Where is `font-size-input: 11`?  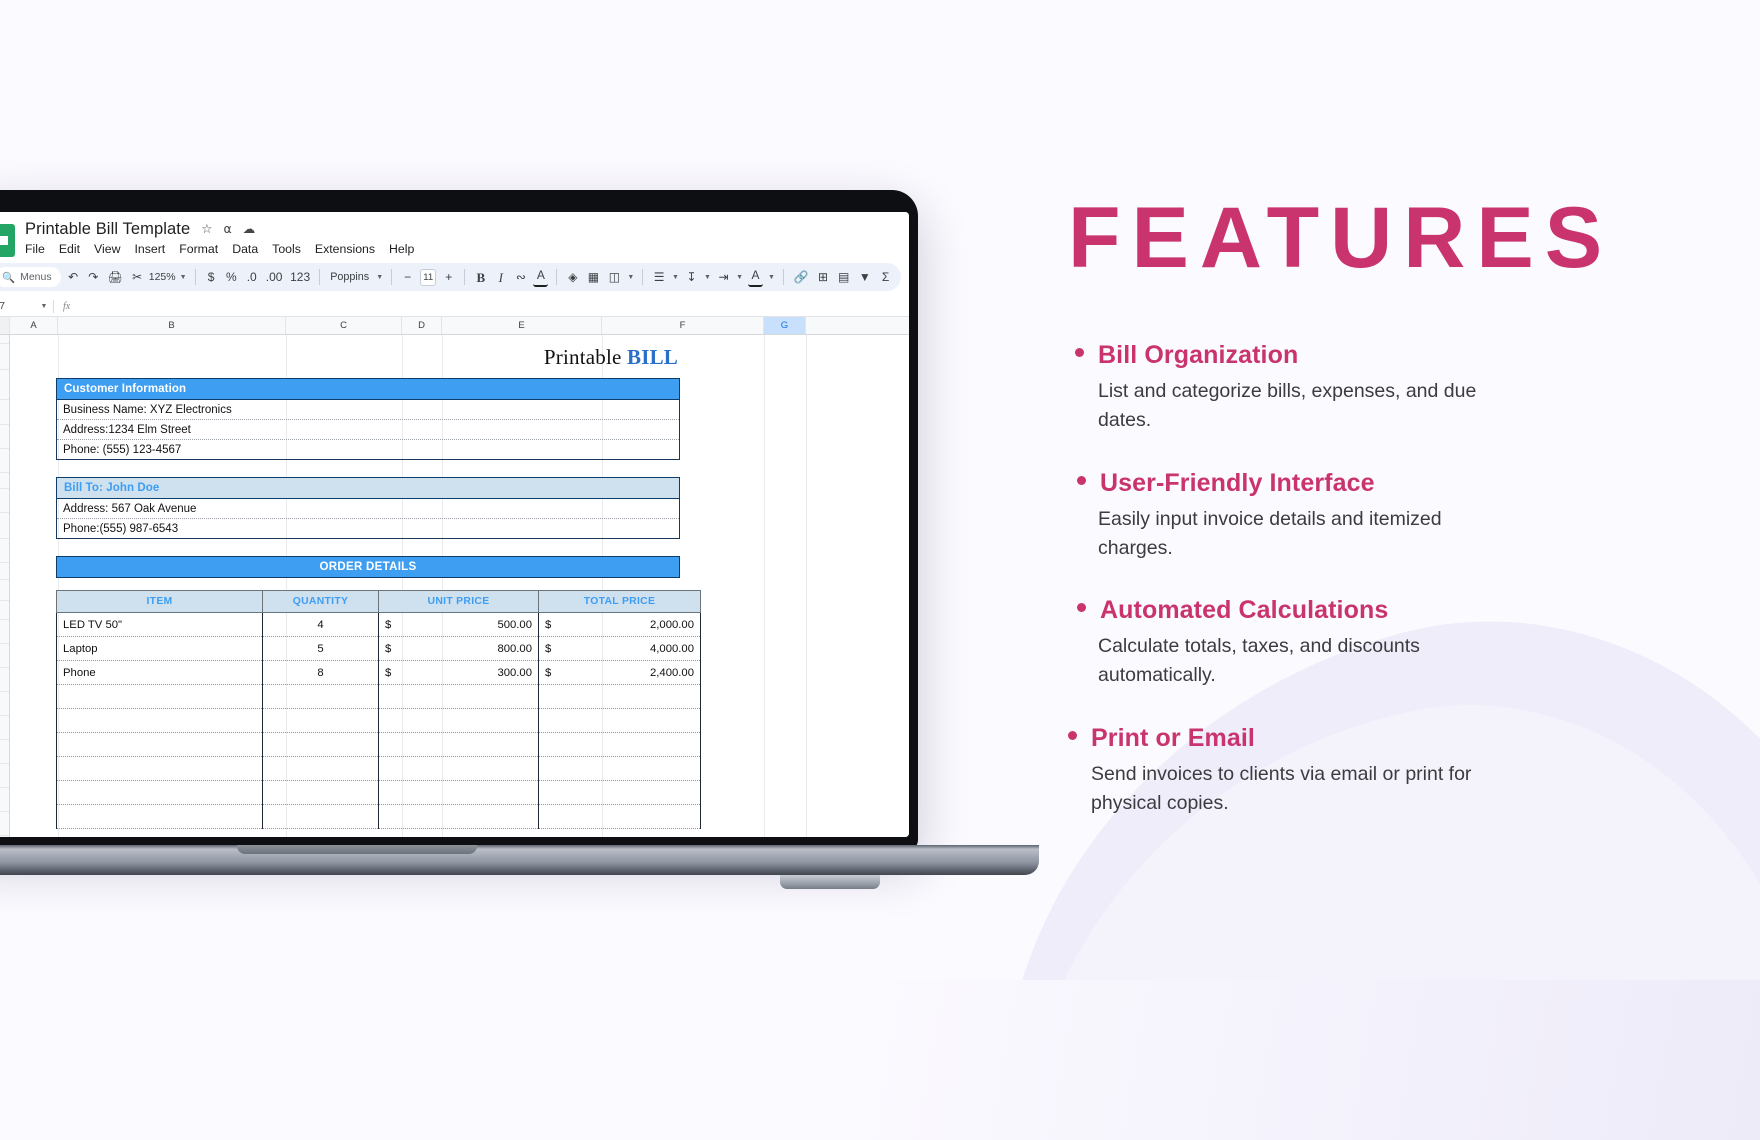
font-size-input: 11 is located at coordinates (428, 277).